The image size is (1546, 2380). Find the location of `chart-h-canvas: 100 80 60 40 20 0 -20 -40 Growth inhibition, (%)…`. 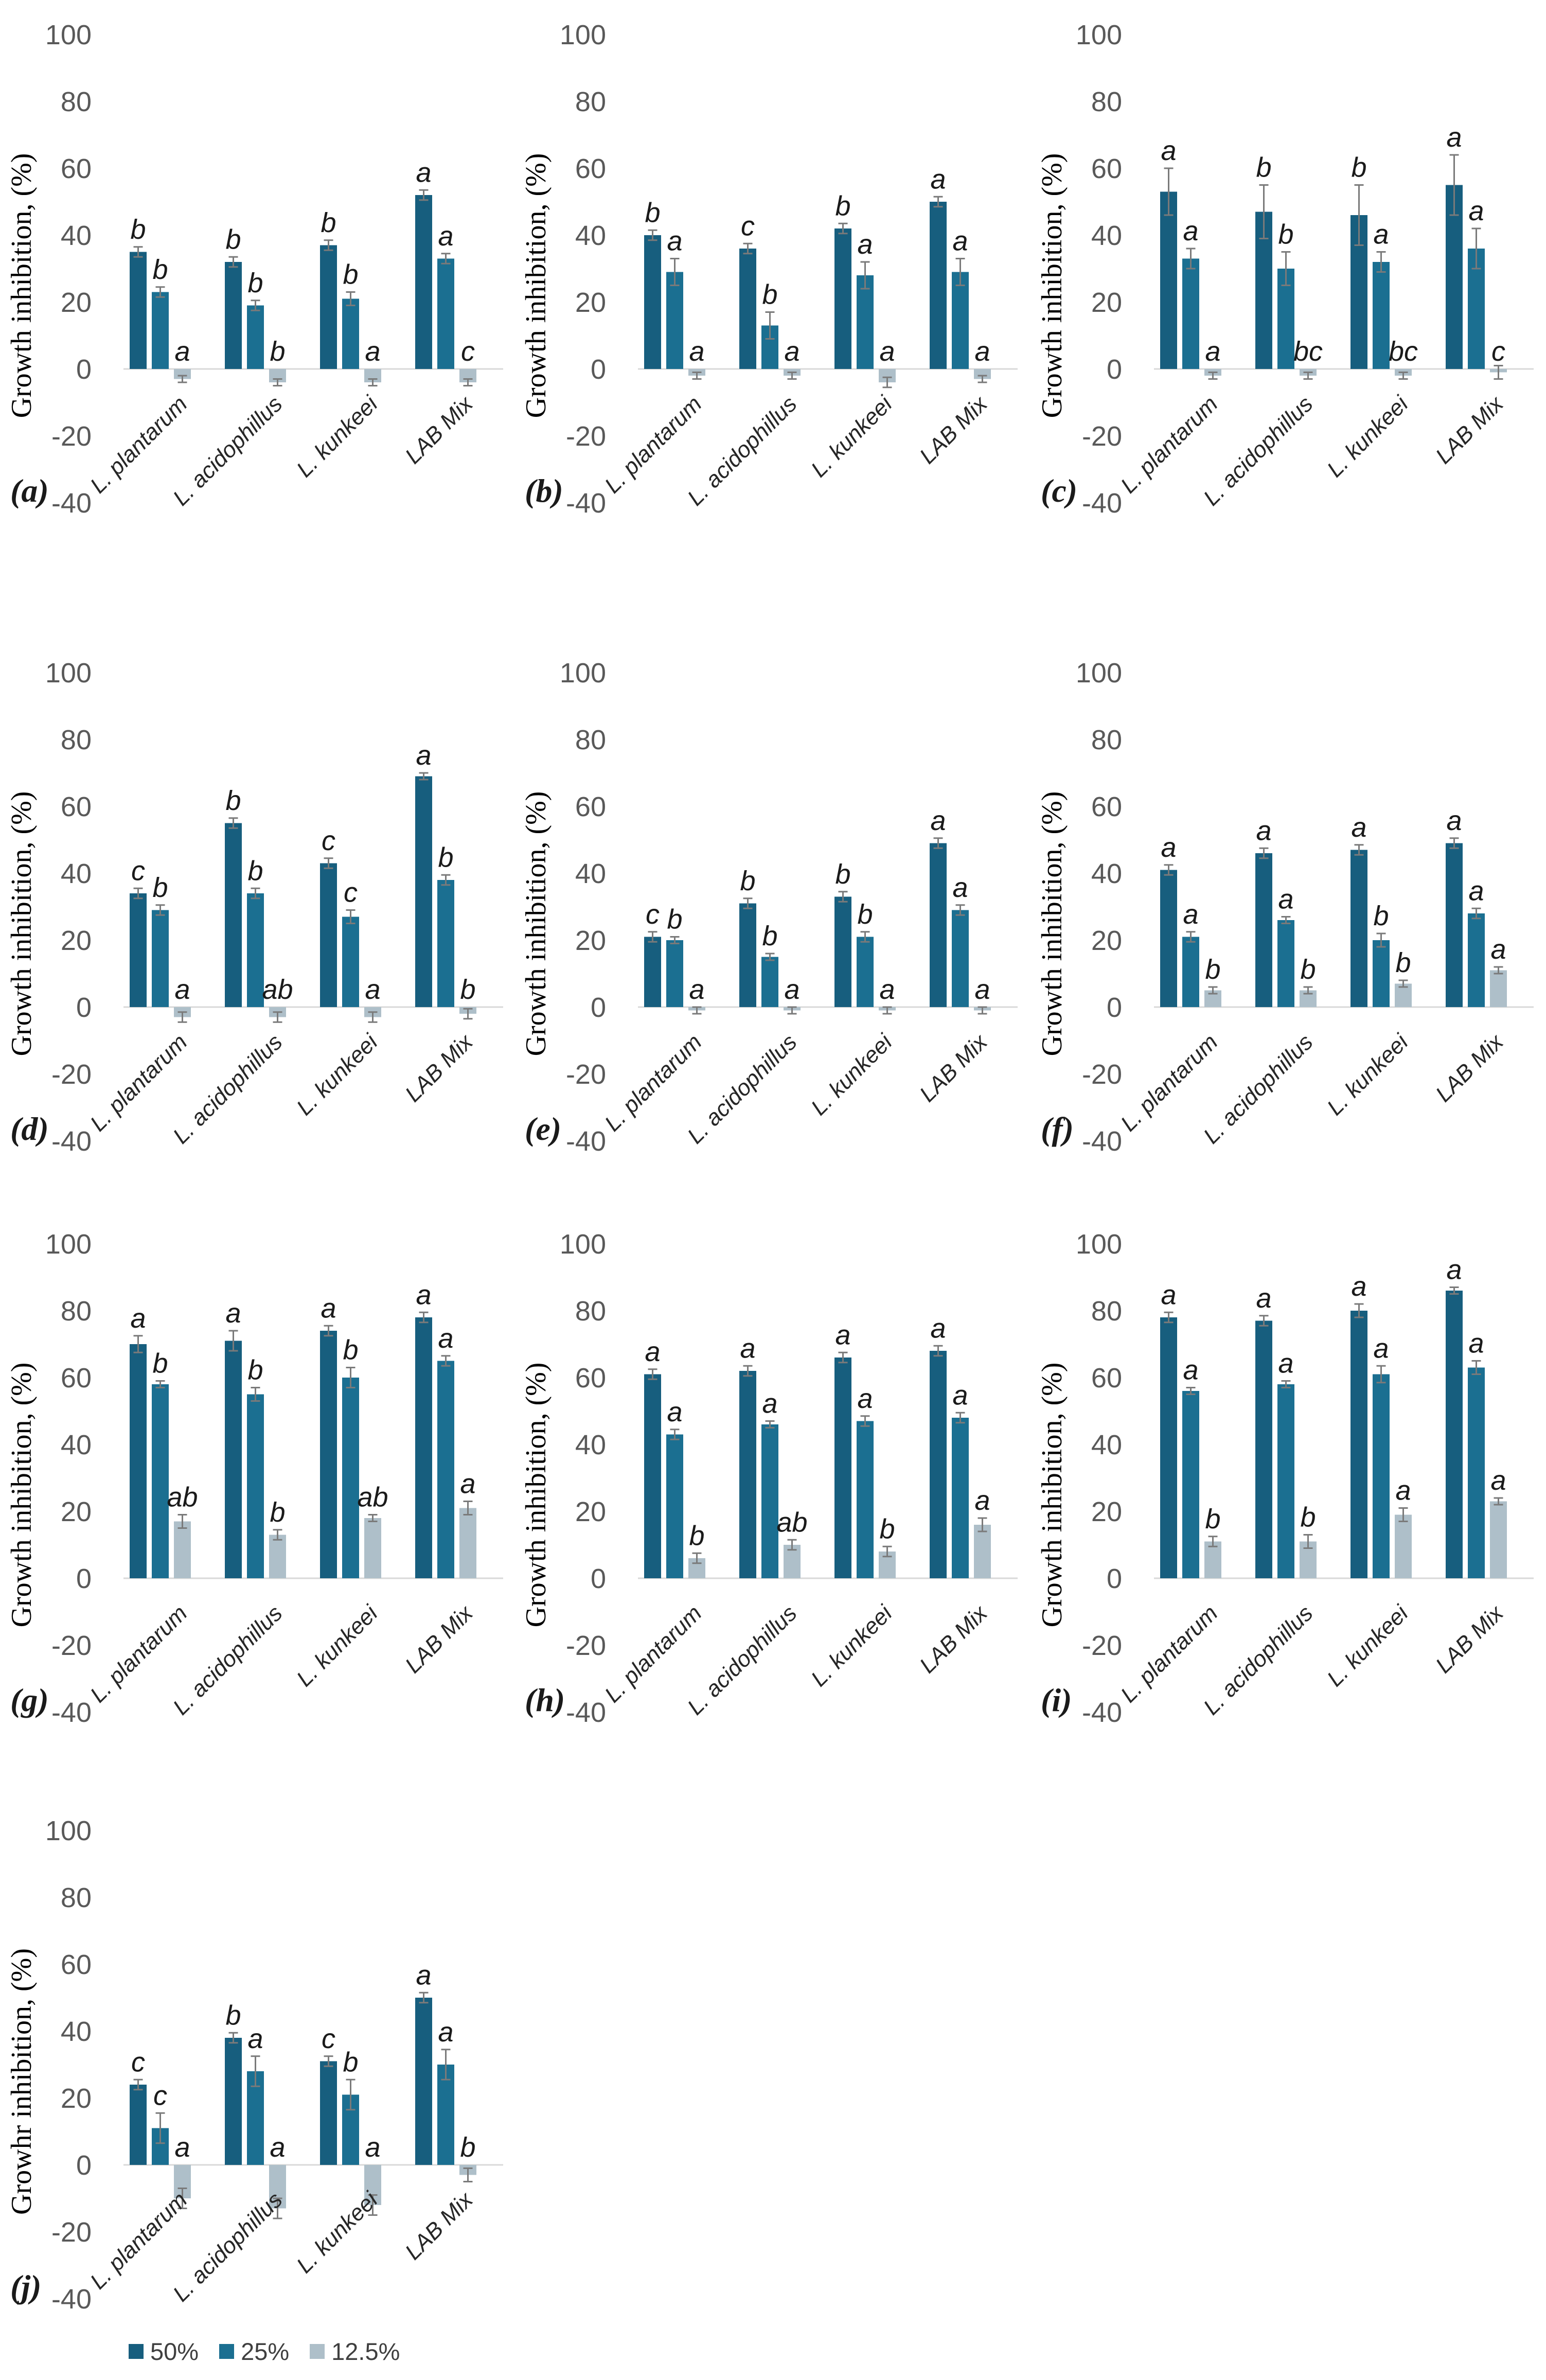

chart-h-canvas: 100 80 60 40 20 0 -20 -40 Growth inhibition, (%)… is located at coordinates (769, 1478).